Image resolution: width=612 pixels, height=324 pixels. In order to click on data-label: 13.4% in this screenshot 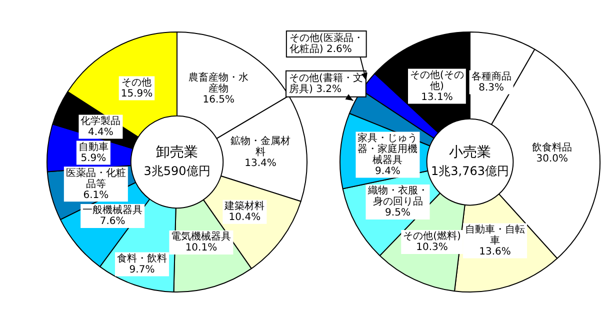, I will do `click(260, 164)`.